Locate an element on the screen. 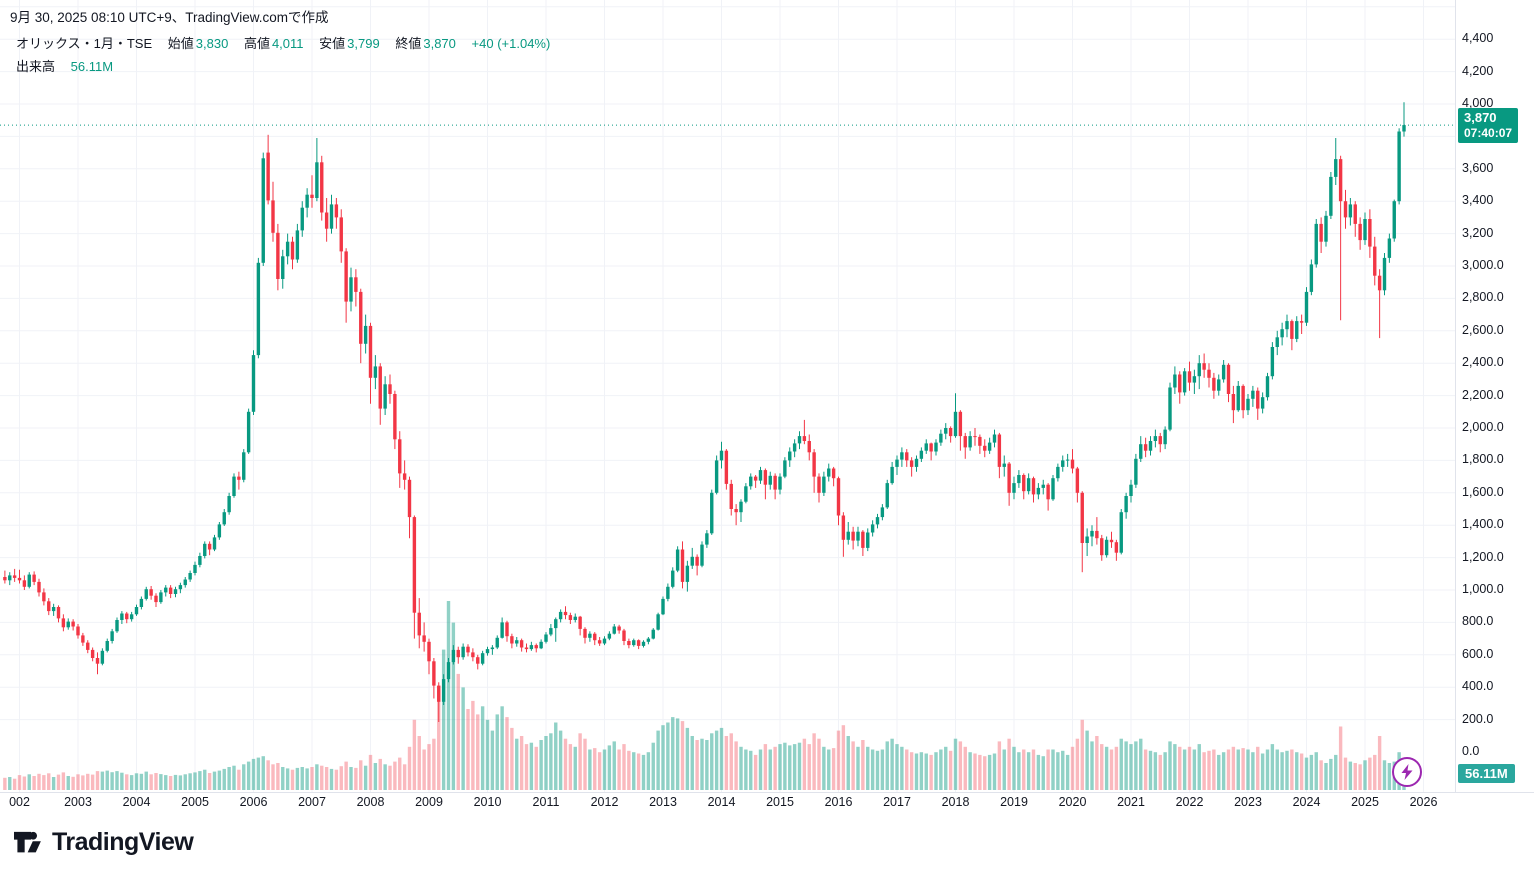  current-price-badge: 3,870 07:40:07 is located at coordinates (1488, 126).